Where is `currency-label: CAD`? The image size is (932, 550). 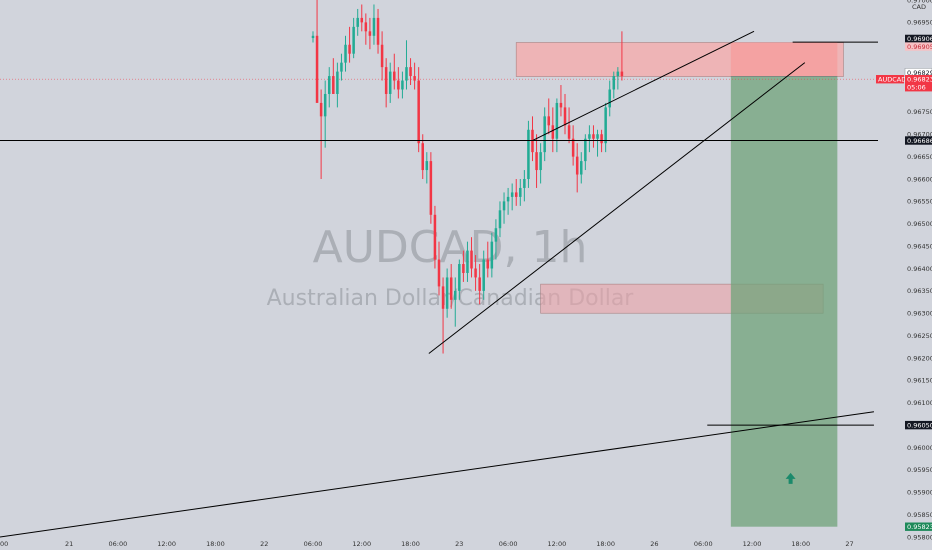 currency-label: CAD is located at coordinates (919, 7).